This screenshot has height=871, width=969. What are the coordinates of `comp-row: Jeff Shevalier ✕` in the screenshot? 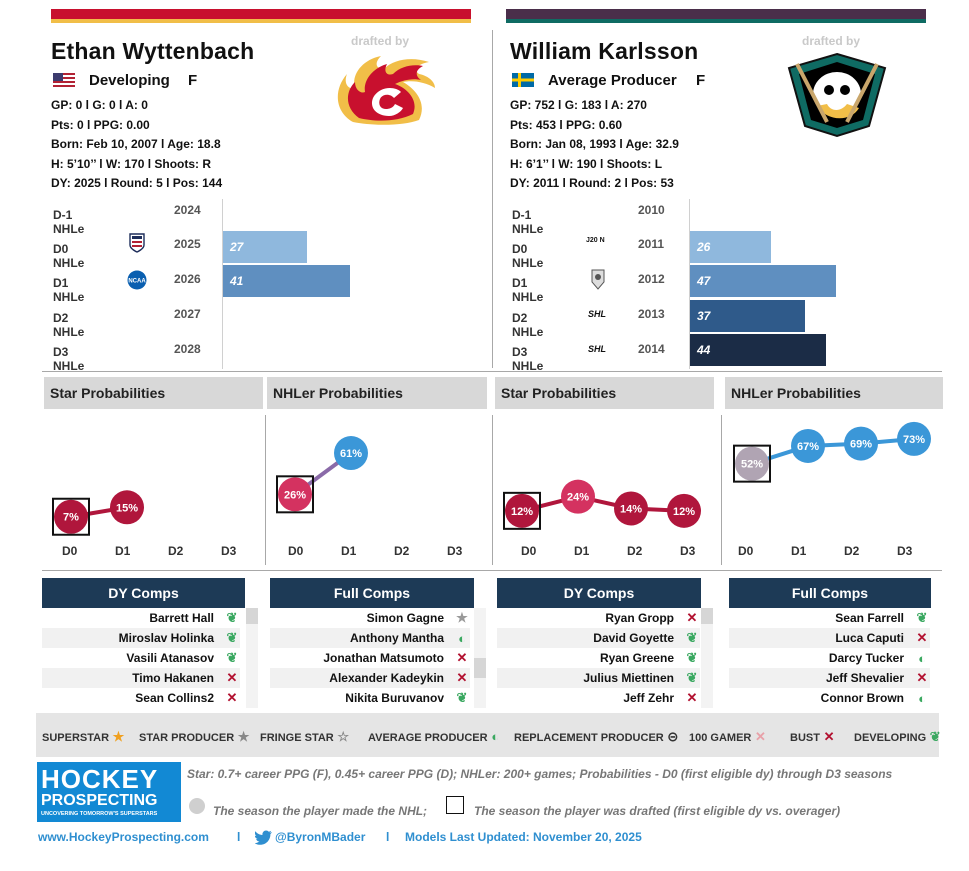 It's located at (829, 678).